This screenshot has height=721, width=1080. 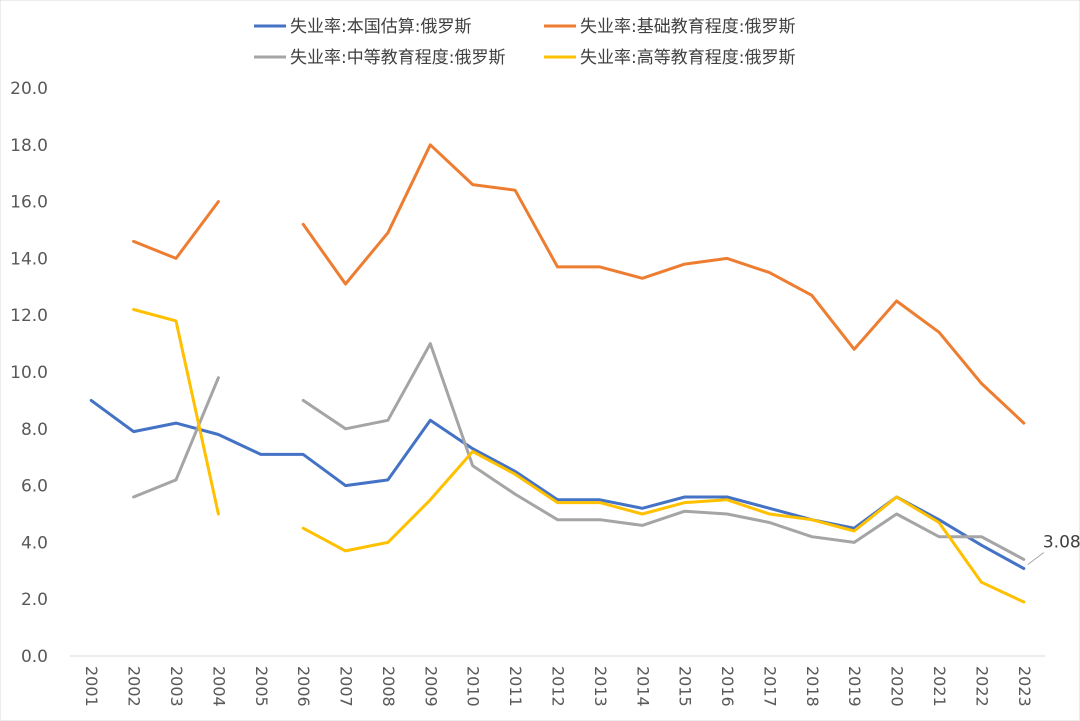 What do you see at coordinates (34, 657) in the screenshot?
I see `y-tick-label: 0.0` at bounding box center [34, 657].